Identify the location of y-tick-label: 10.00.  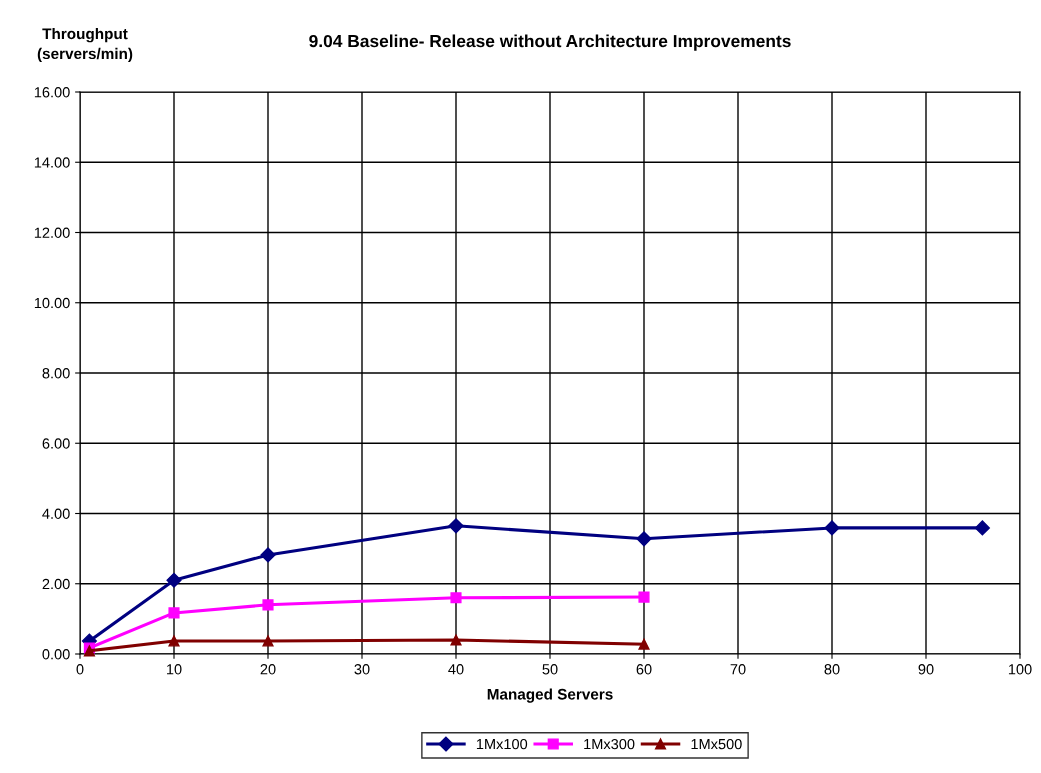
(52, 303).